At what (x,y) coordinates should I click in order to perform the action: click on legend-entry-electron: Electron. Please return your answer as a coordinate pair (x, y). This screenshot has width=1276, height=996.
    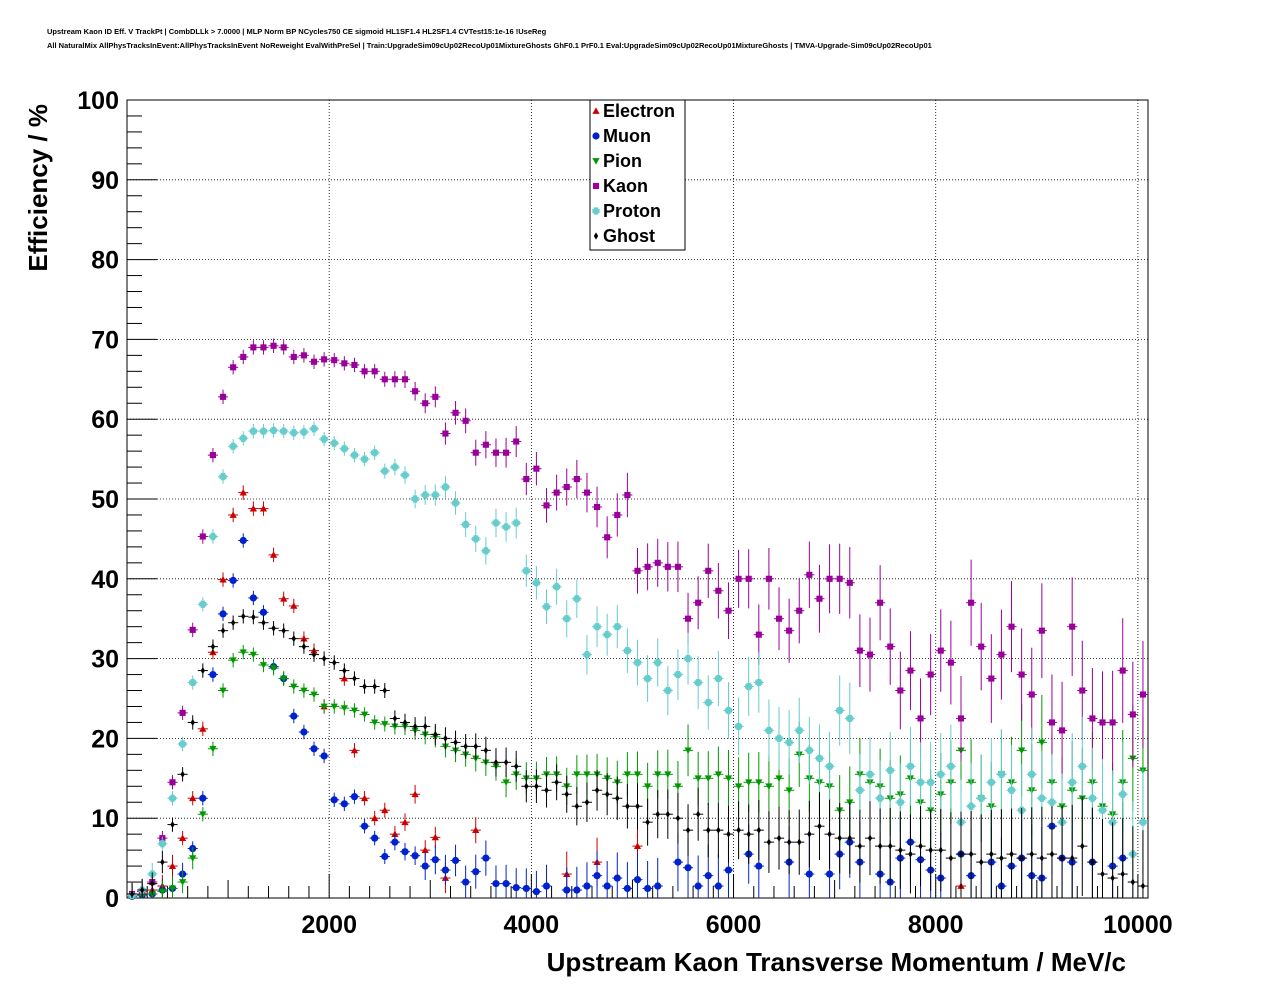
    Looking at the image, I should click on (633, 111).